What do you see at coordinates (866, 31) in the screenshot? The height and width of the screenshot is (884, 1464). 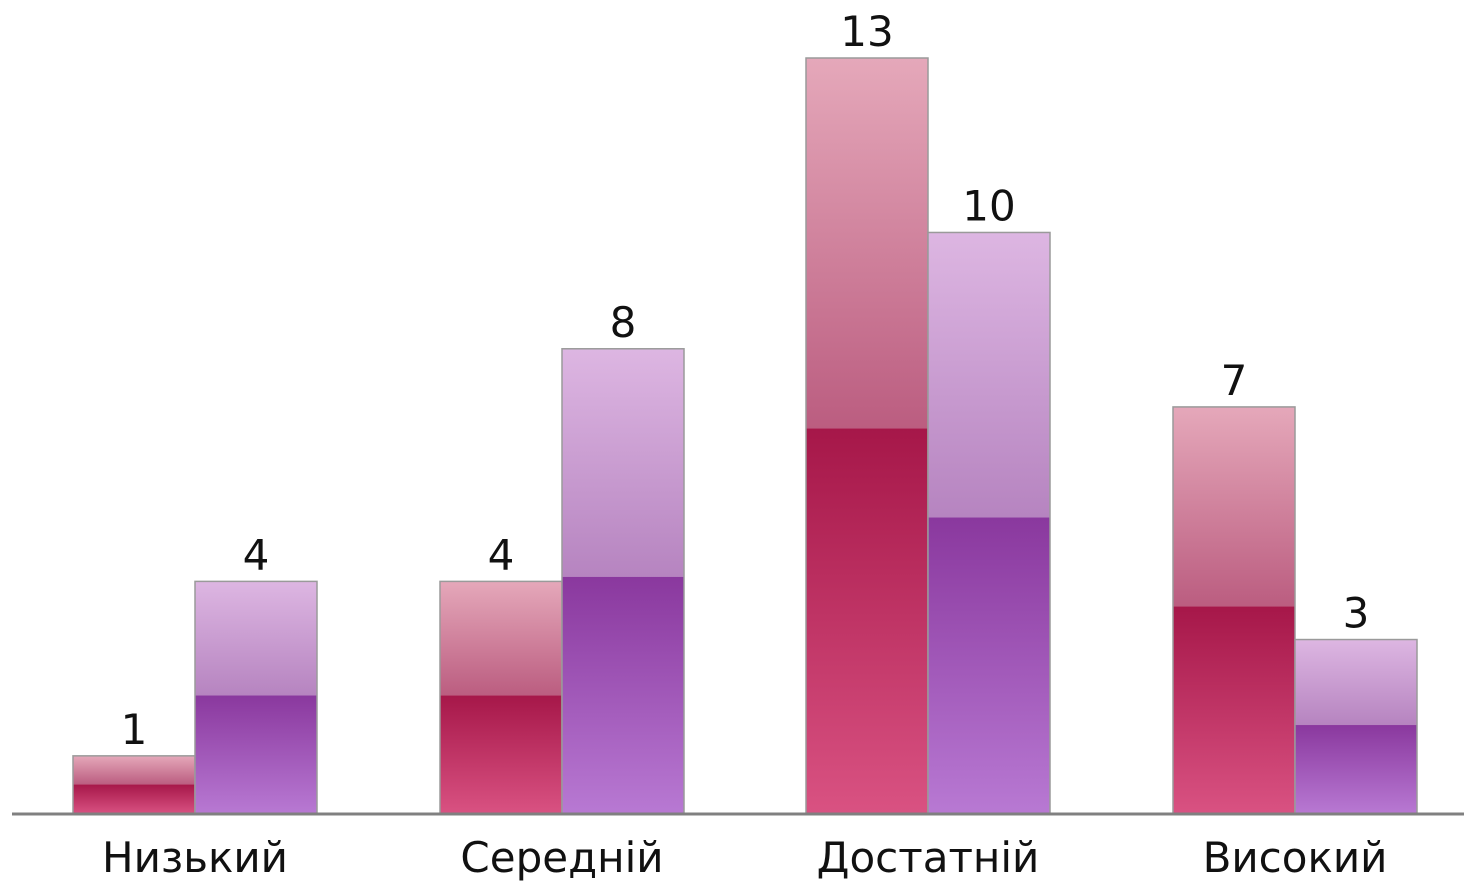 I see `value-label: 13` at bounding box center [866, 31].